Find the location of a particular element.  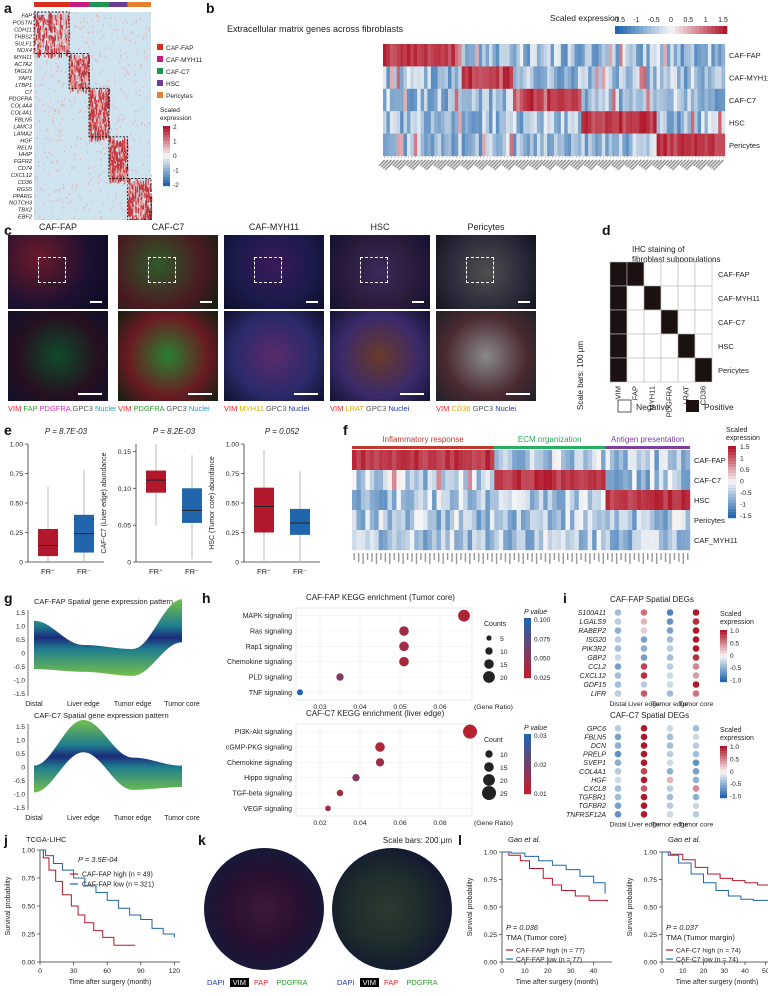

panel-label-k: k is located at coordinates (202, 840).